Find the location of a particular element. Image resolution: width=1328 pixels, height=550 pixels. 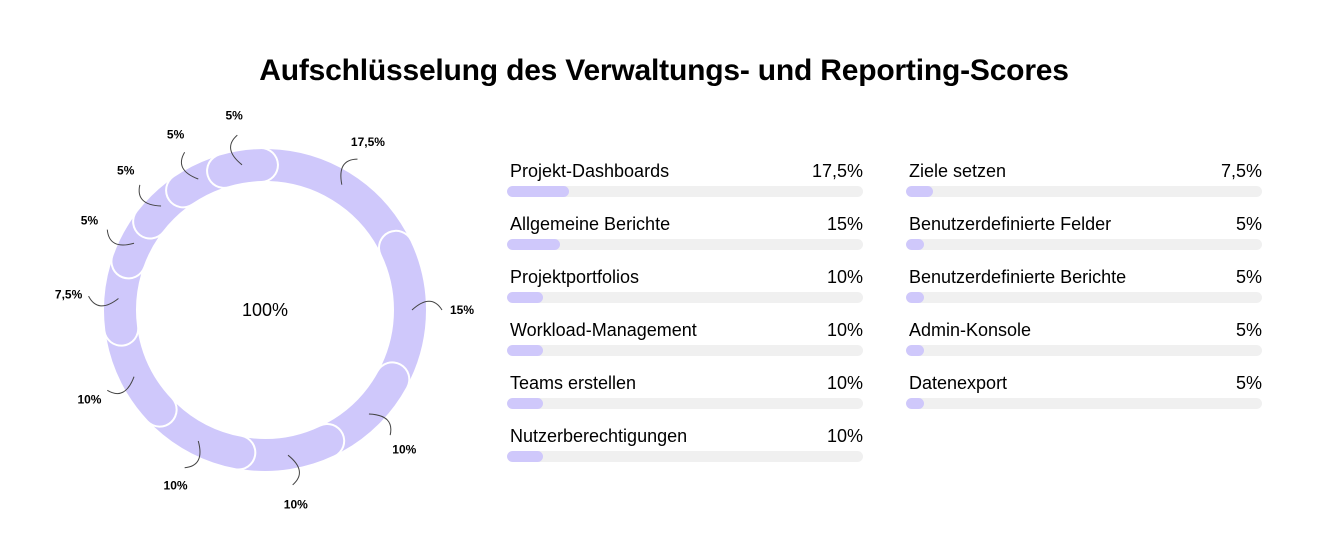

donut-center-label: 100% is located at coordinates (265, 310).